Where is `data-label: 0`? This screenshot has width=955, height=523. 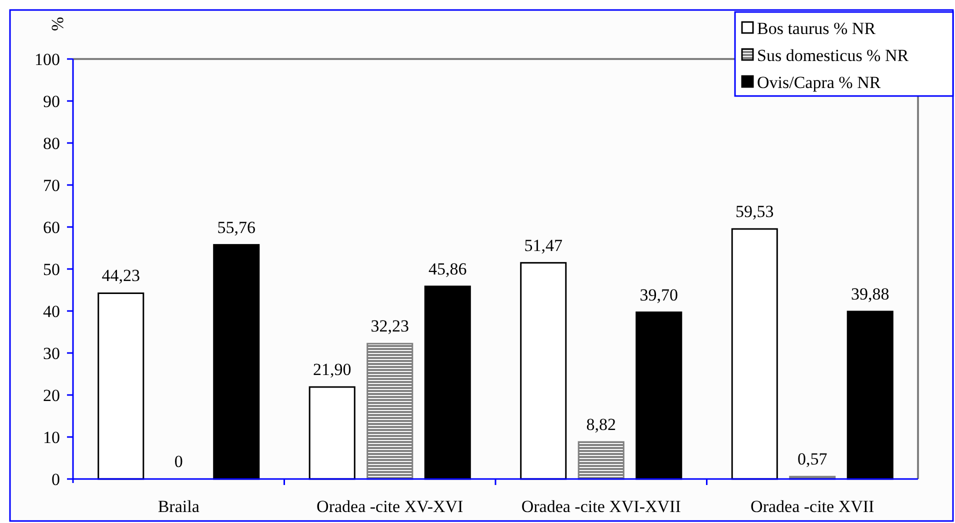
data-label: 0 is located at coordinates (178, 461).